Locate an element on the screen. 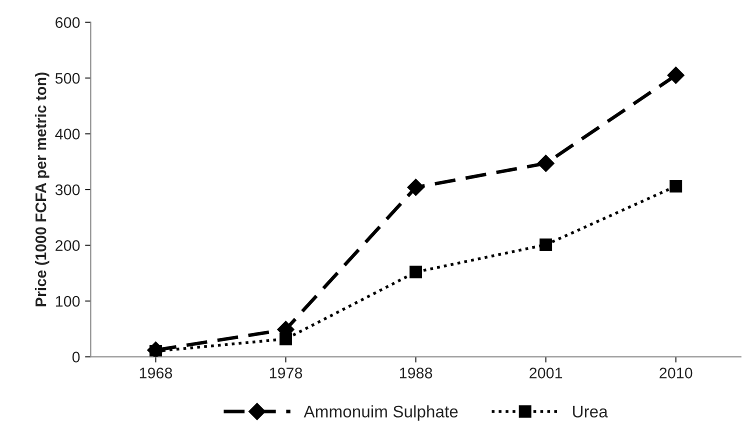  y-tick-label: 500 is located at coordinates (67, 78).